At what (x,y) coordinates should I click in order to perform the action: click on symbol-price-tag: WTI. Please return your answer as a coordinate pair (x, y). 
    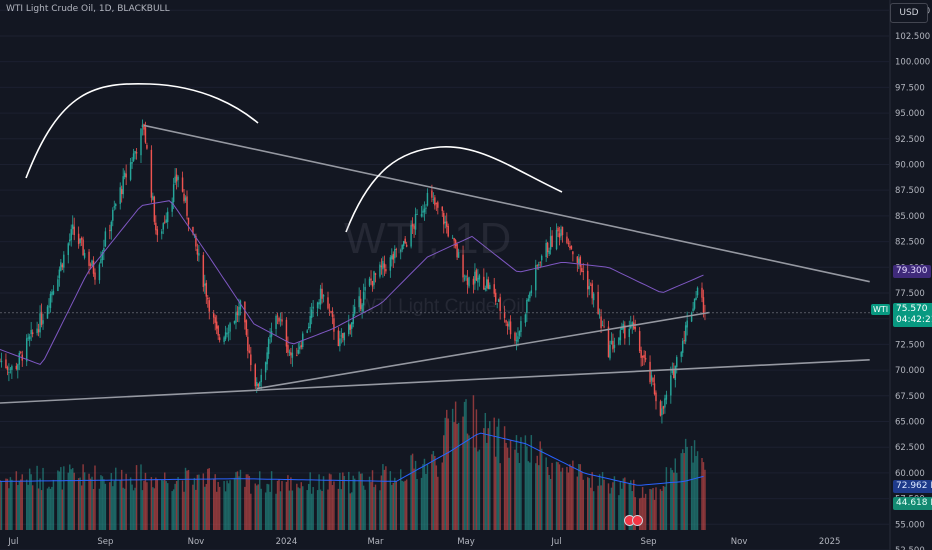
    Looking at the image, I should click on (881, 309).